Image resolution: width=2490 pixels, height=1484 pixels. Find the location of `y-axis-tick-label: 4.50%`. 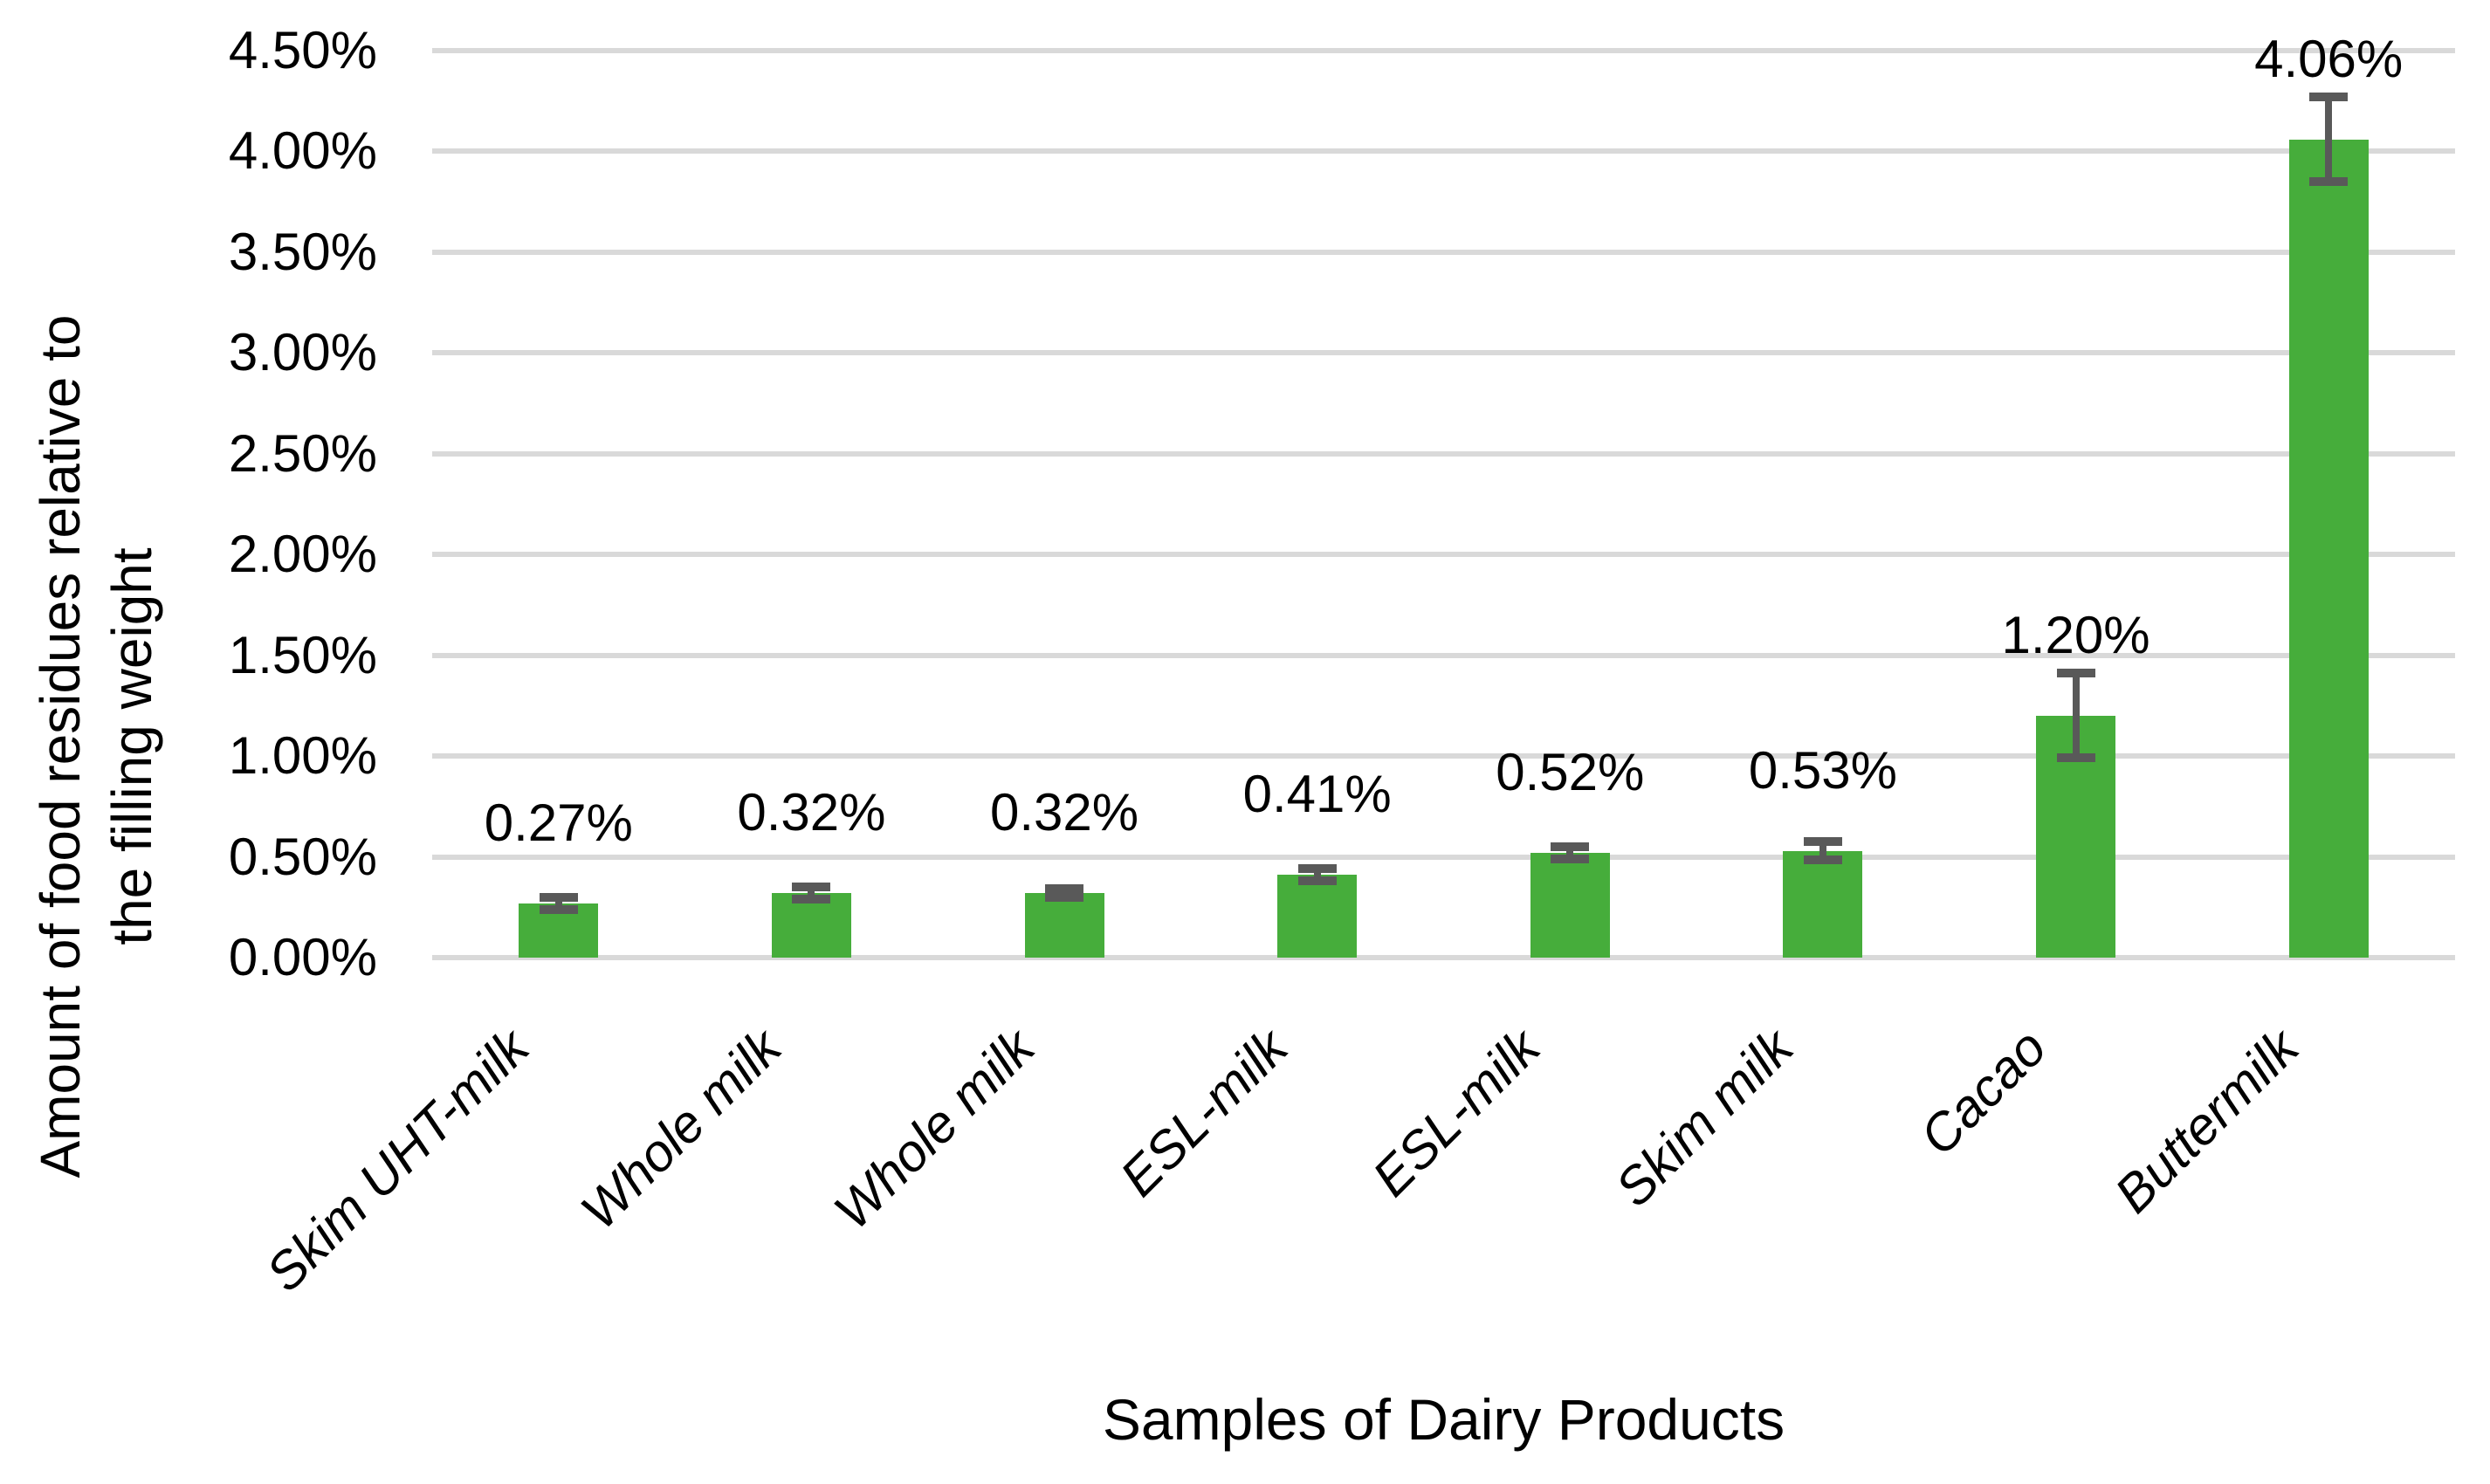

y-axis-tick-label: 4.50% is located at coordinates (302, 50).